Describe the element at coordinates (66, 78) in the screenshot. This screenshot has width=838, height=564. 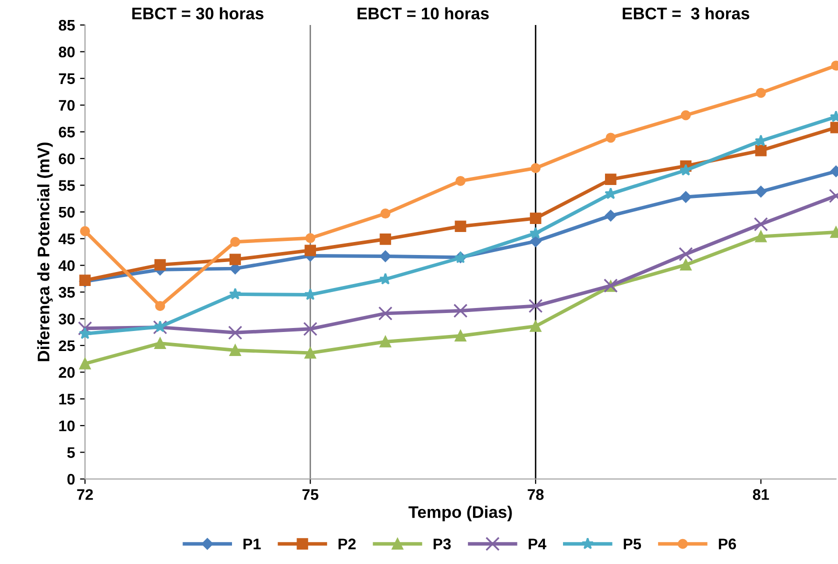
I see `y-tick-label: 75` at that location.